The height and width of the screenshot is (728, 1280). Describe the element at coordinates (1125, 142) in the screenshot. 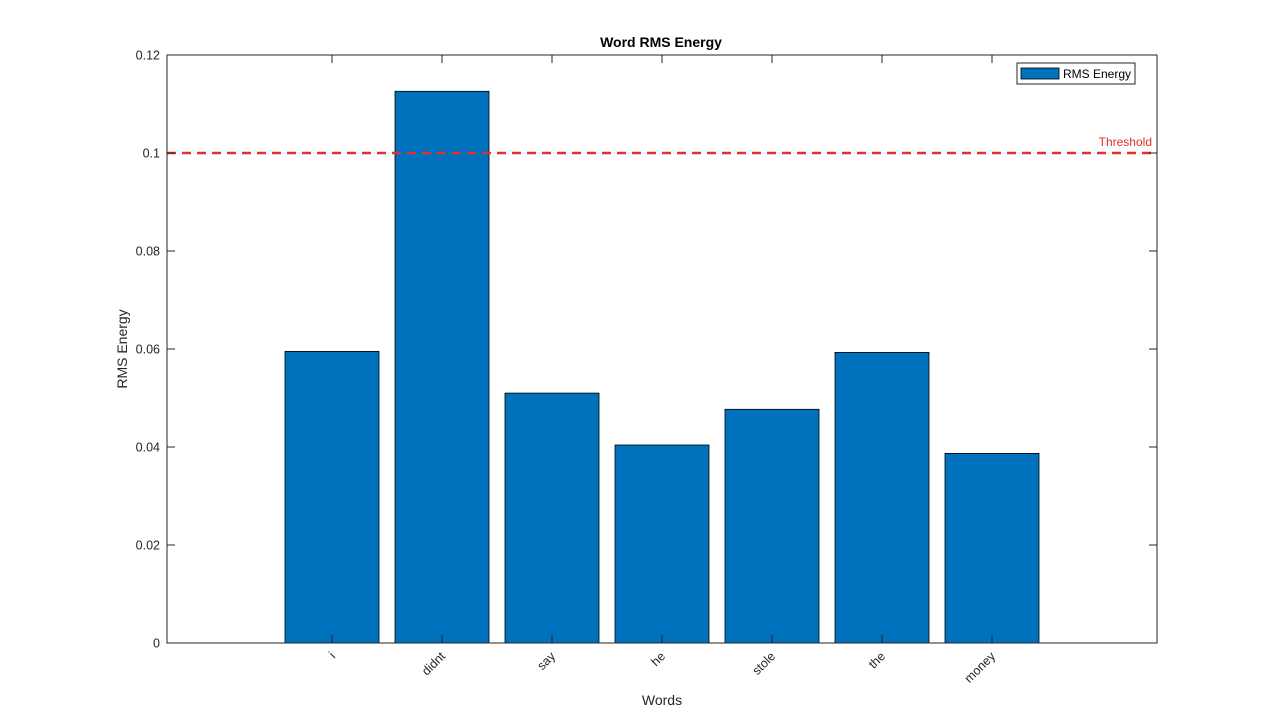

I see `threshold-label: Threshold` at that location.